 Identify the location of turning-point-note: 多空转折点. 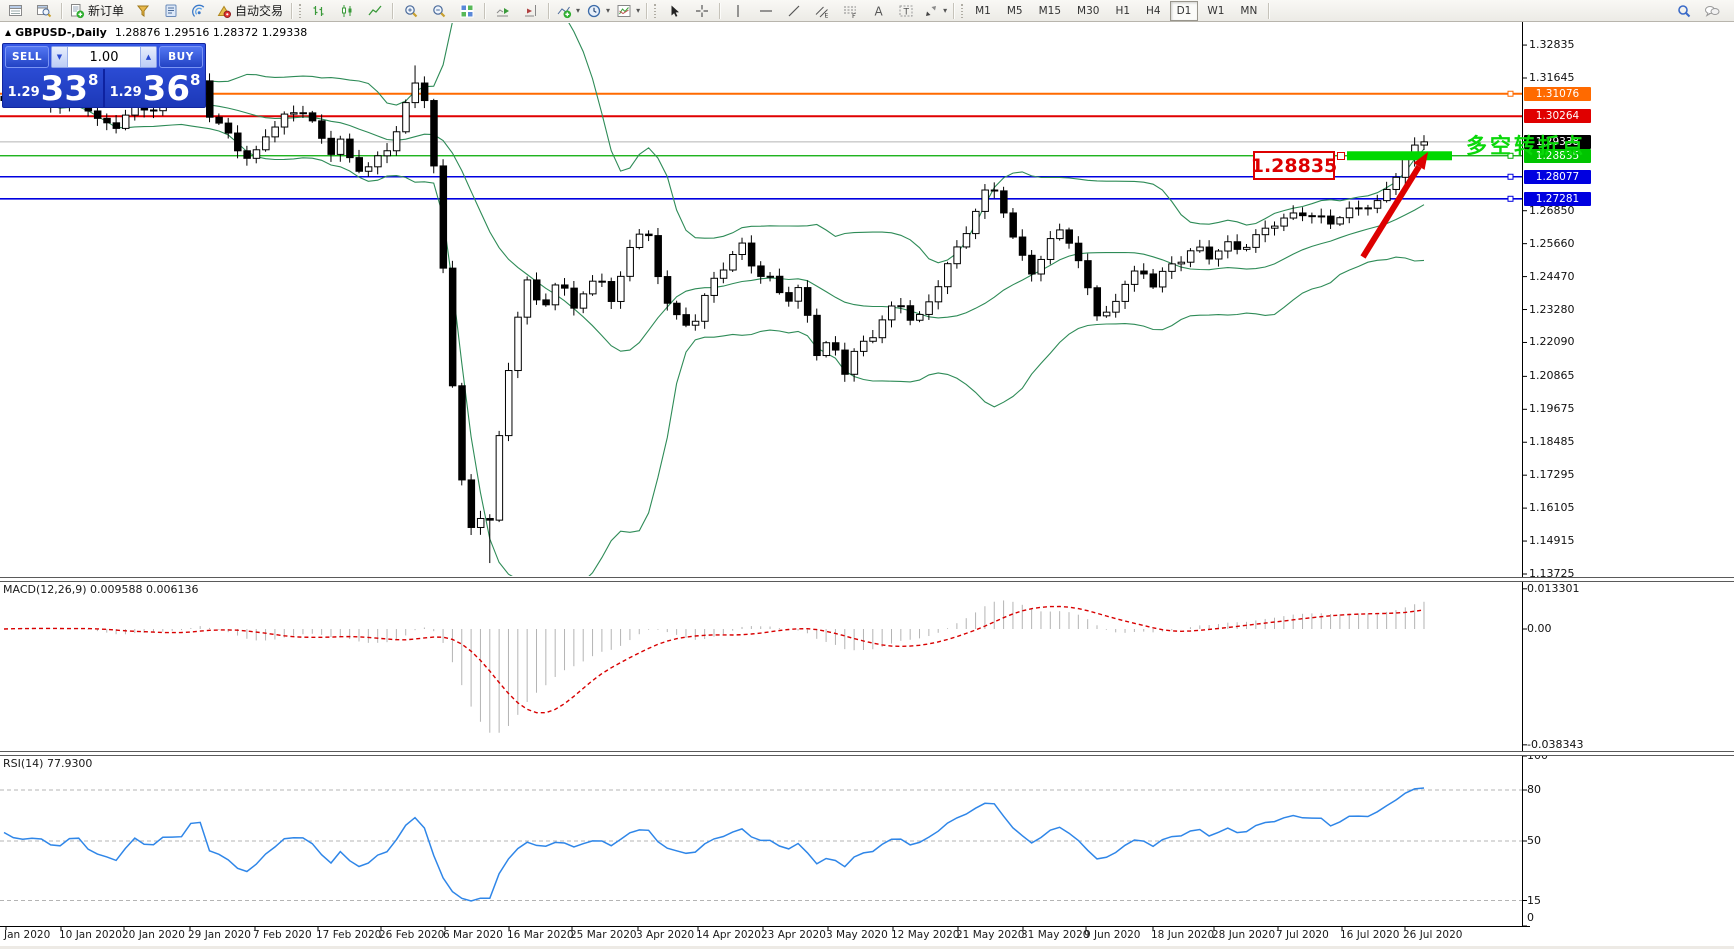
(1526, 146).